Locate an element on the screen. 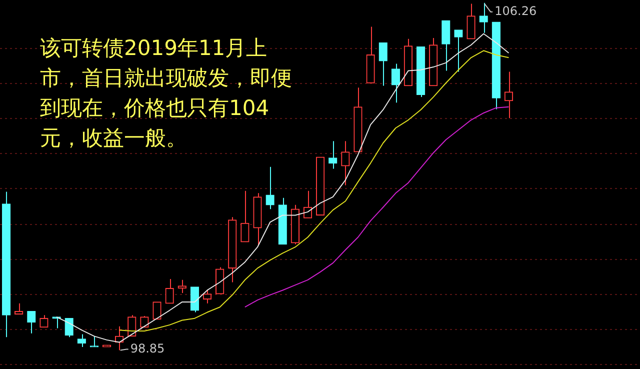  annotation: 106.26 is located at coordinates (515, 11).